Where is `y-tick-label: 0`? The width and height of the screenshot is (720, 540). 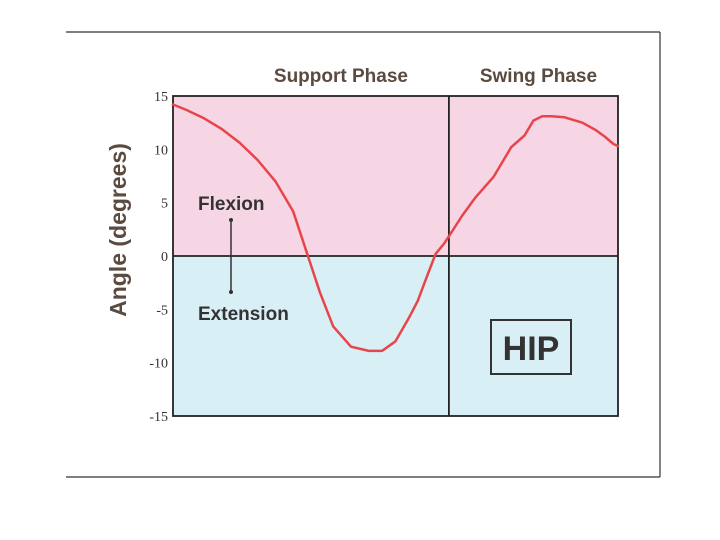
y-tick-label: 0 is located at coordinates (164, 257).